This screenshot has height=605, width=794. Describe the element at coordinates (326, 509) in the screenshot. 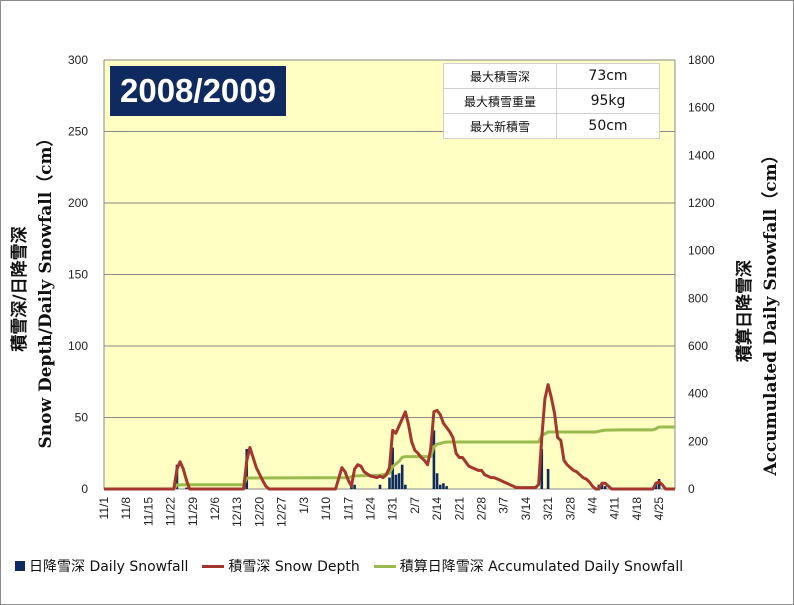

I see `x-tick-label: 1/10` at that location.